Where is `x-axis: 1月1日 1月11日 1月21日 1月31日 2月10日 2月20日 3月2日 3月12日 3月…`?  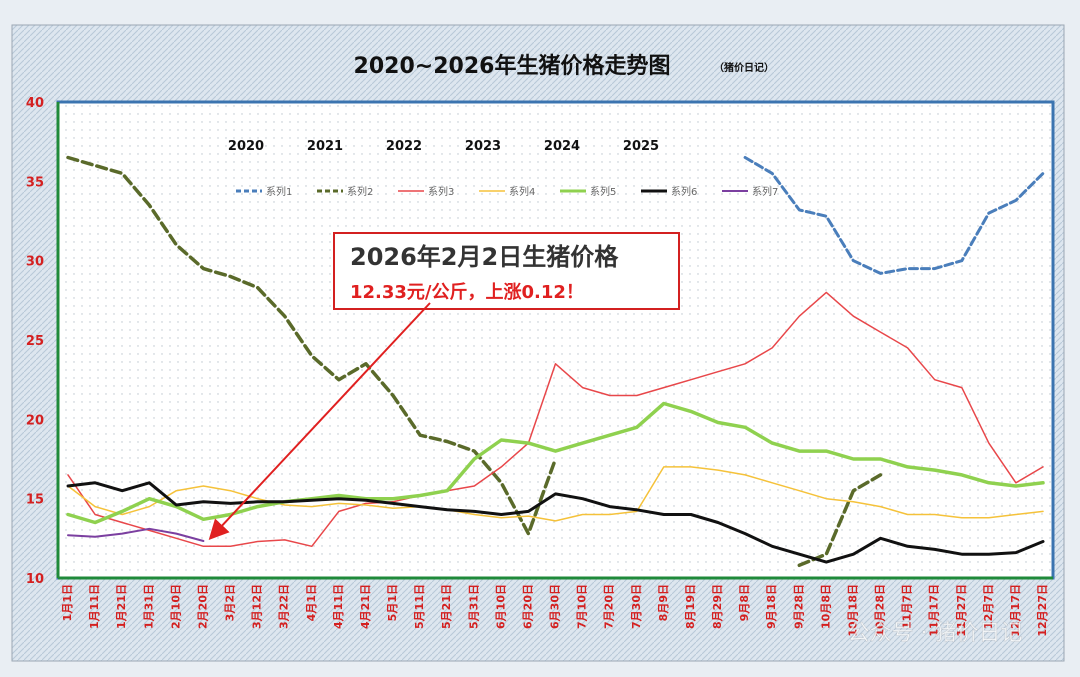
x-axis: 1月1日 1月11日 1月21日 1月31日 2月10日 2月20日 3月2日 3月12日 3月… is located at coordinates (555, 610).